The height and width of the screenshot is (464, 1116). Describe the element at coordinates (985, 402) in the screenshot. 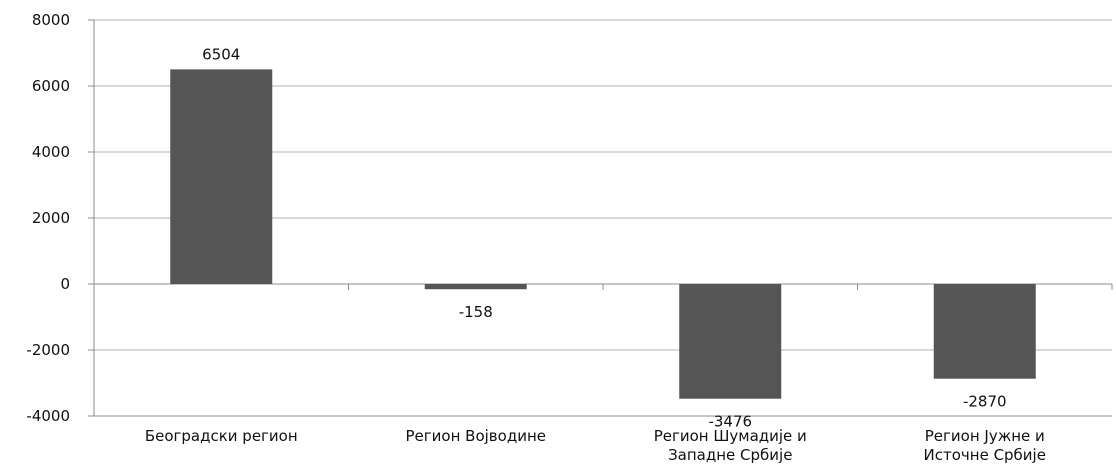

I see `data-label: -2870` at that location.